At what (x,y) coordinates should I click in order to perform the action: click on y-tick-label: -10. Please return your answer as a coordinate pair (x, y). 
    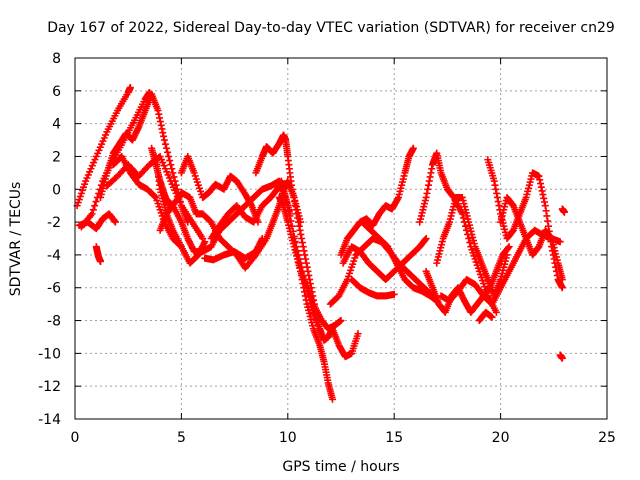
    Looking at the image, I should click on (49, 354).